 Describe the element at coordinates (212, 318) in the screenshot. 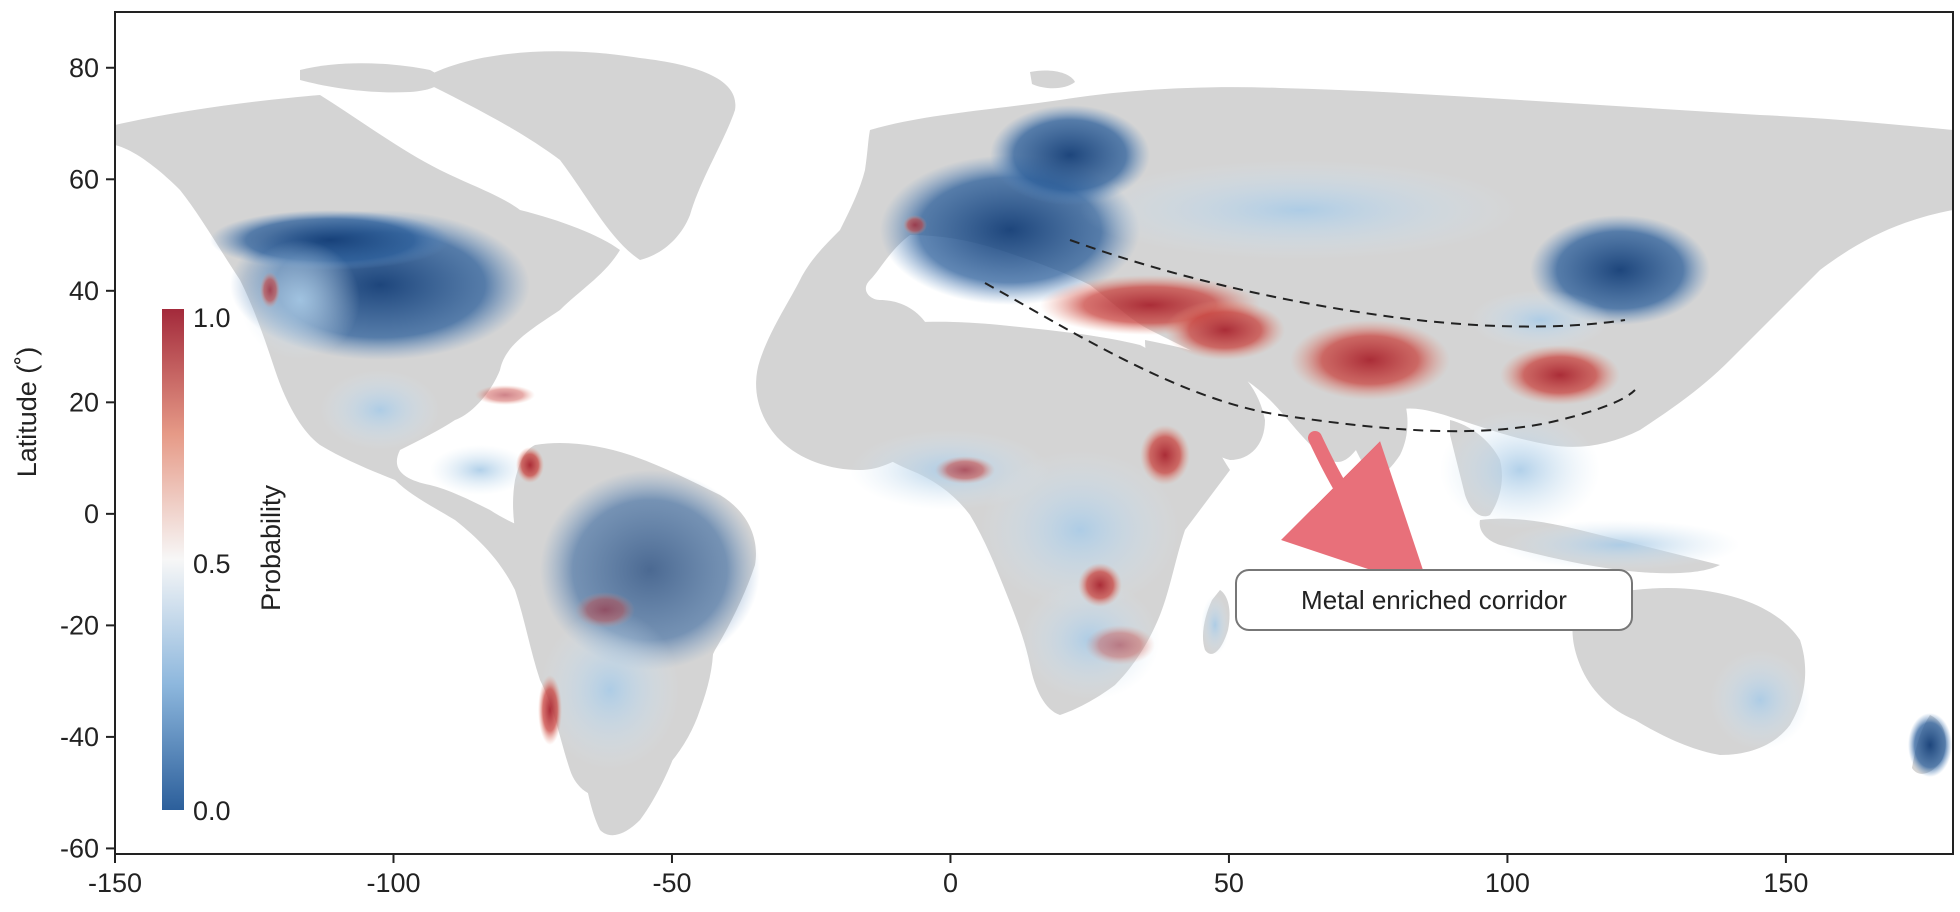

I see `colorbar-tick-max: 1.0` at that location.